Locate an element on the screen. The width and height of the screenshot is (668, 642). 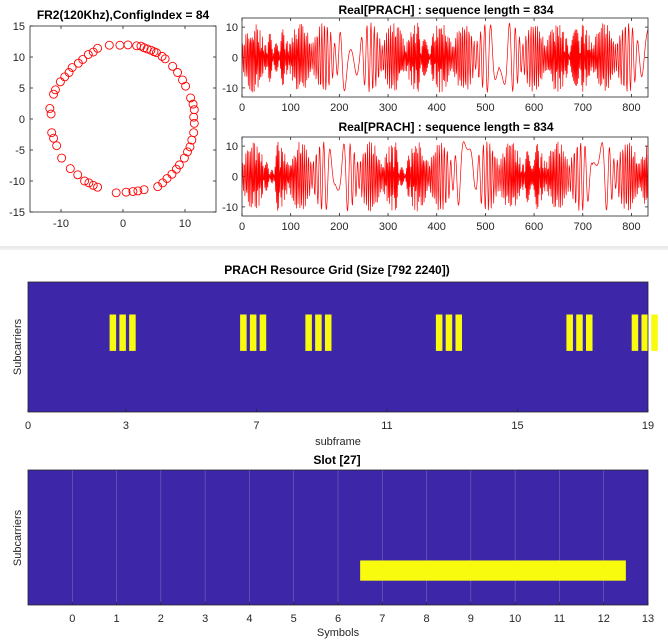
y-tick-label: -15 is located at coordinates (17, 213).